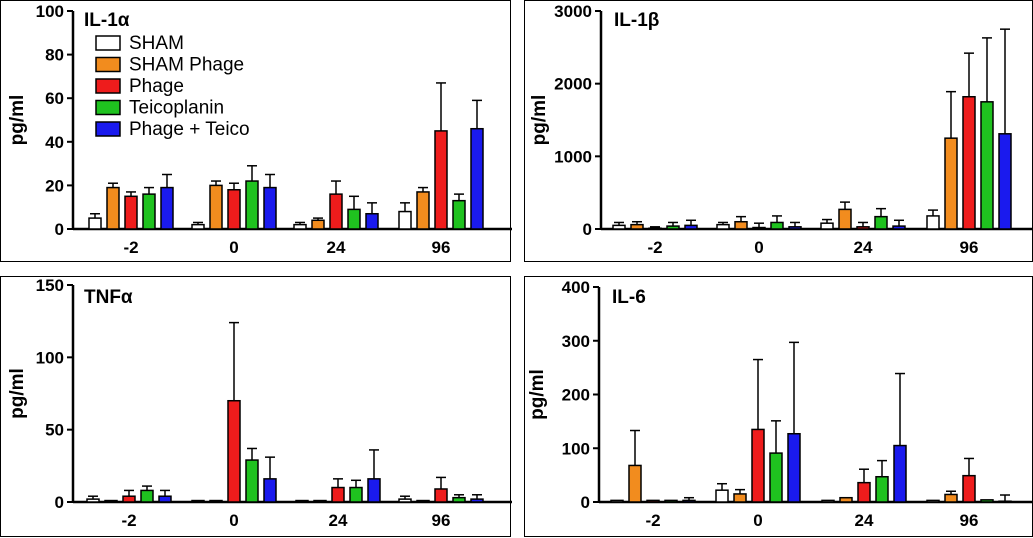  Describe the element at coordinates (108, 129) in the screenshot. I see `legend-swatch-phage-teico` at that location.